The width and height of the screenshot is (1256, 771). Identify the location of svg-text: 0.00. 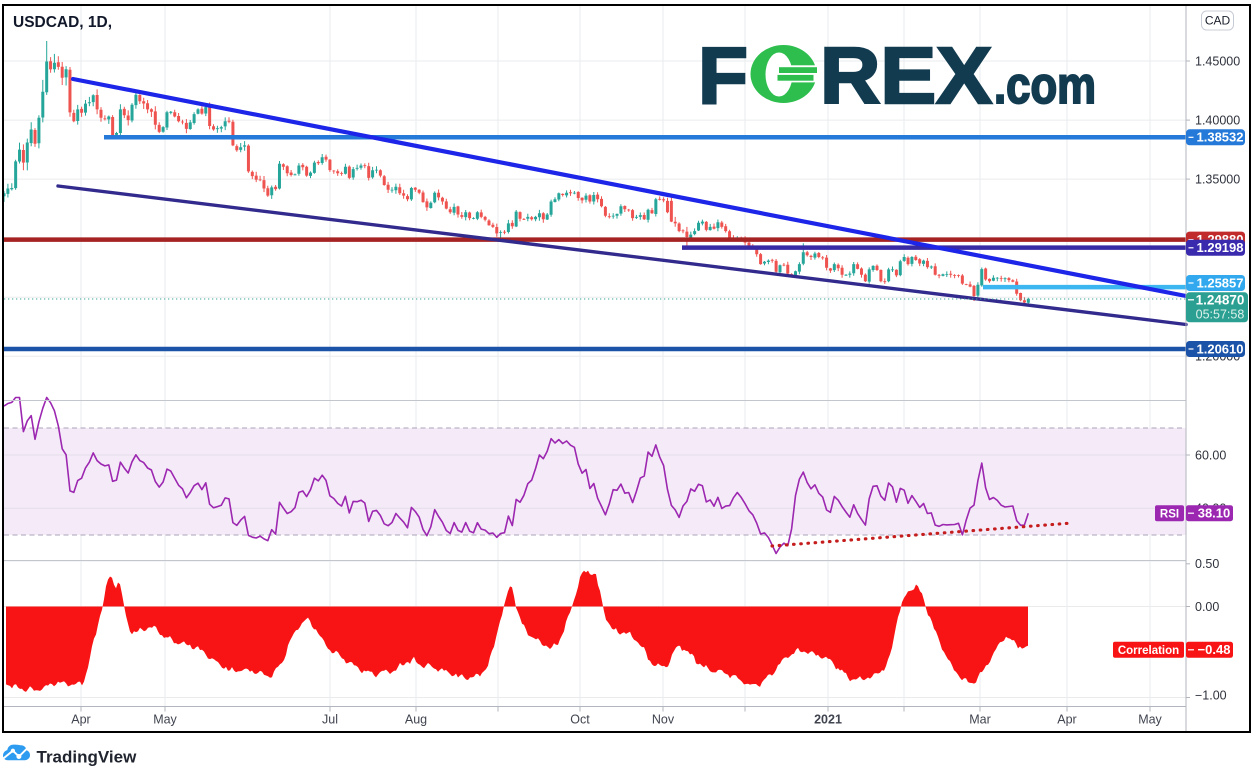
(1207, 607).